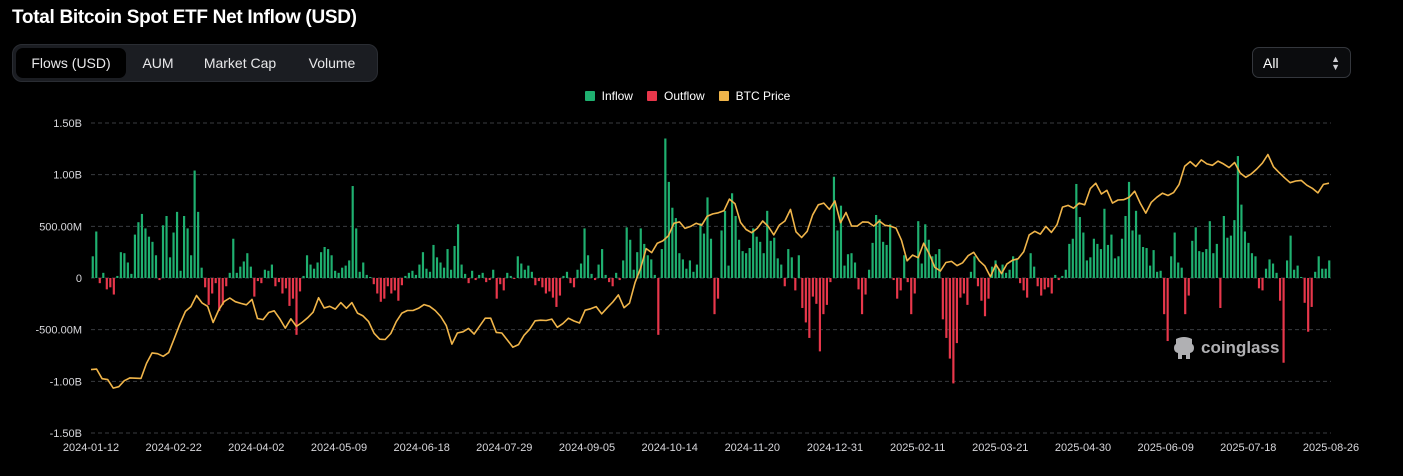 Image resolution: width=1403 pixels, height=476 pixels. Describe the element at coordinates (332, 63) in the screenshot. I see `tab-volume: Volume` at that location.